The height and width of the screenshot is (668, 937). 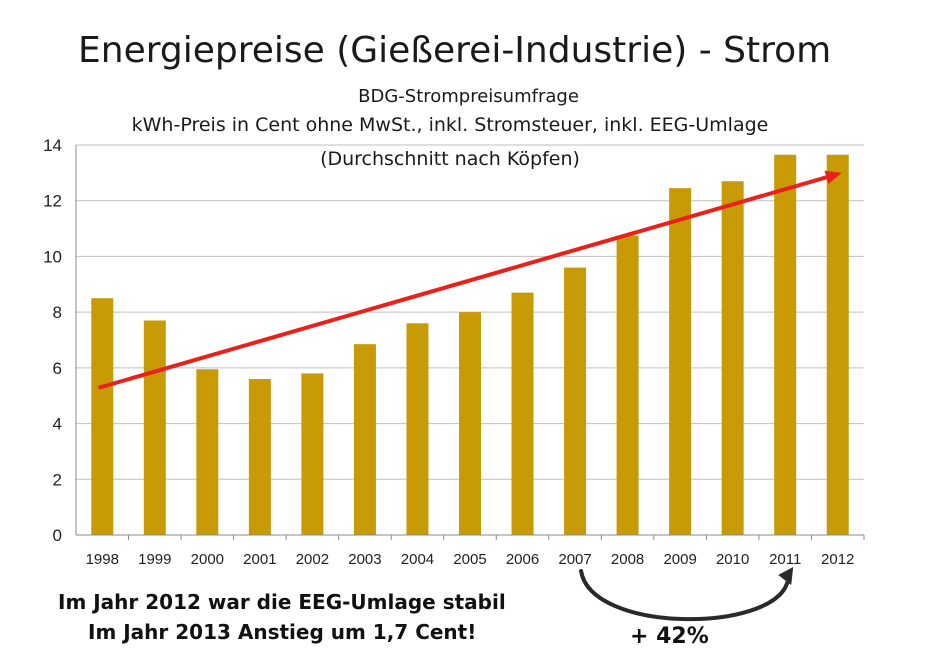 I want to click on y-tick-label: 6, so click(x=57, y=368).